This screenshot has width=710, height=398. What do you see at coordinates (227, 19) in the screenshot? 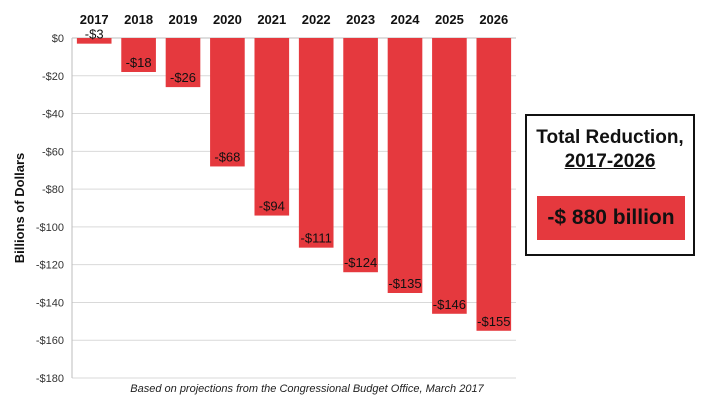
I see `x-tick-label: 2020` at bounding box center [227, 19].